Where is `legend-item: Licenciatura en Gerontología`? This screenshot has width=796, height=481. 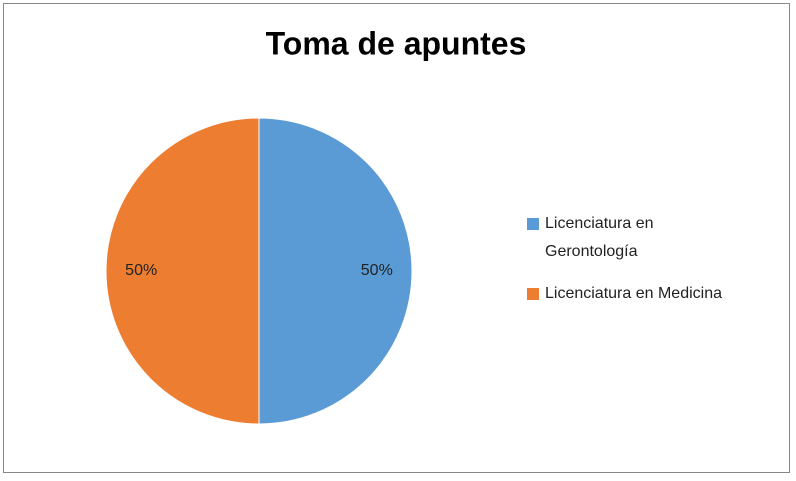
legend-item: Licenciatura en Gerontología is located at coordinates (634, 238).